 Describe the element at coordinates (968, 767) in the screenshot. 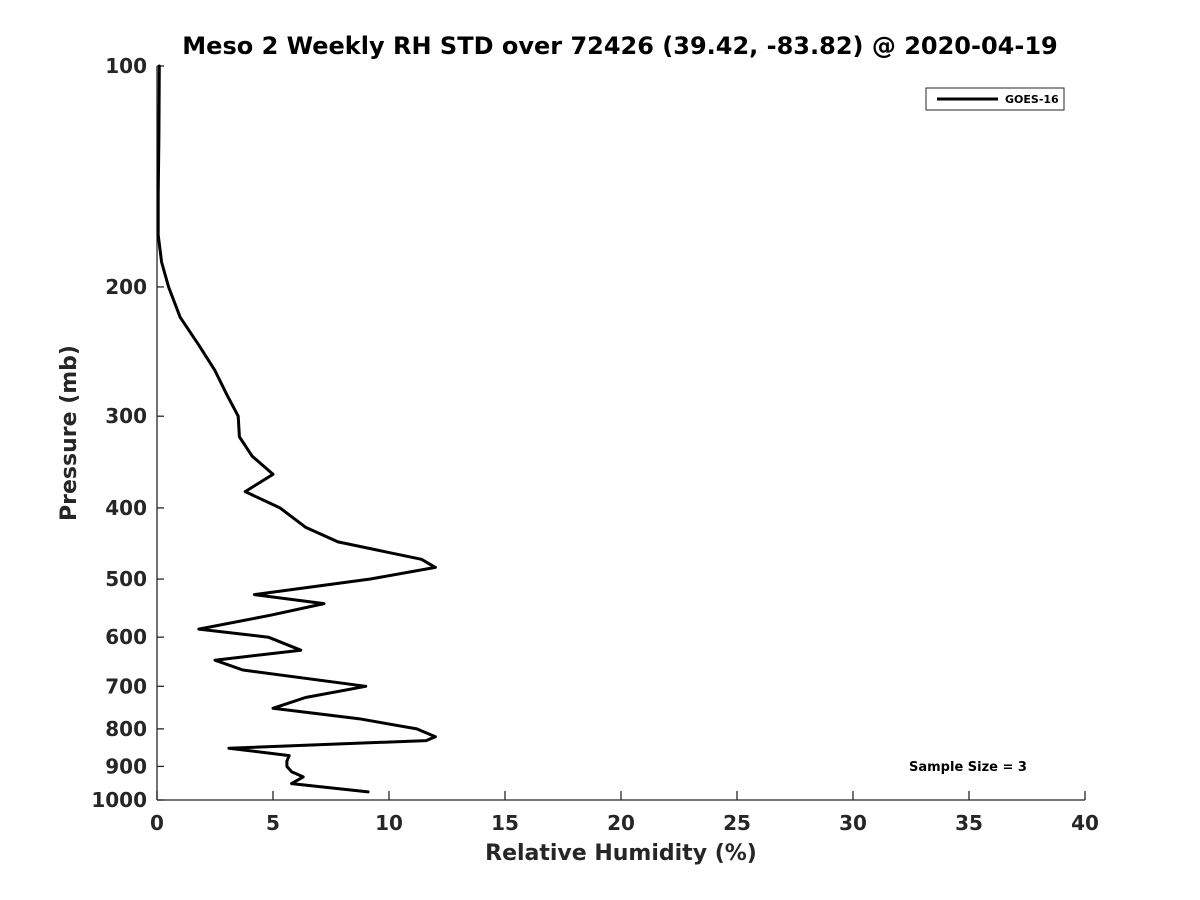

I see `sample-size-annotation: Sample Size = 3` at that location.